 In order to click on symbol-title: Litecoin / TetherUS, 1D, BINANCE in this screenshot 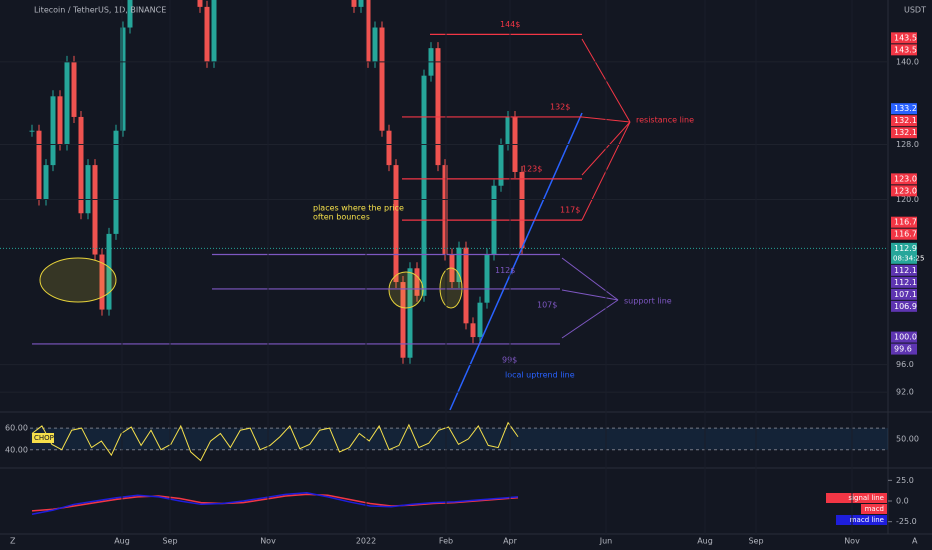, I will do `click(100, 10)`.